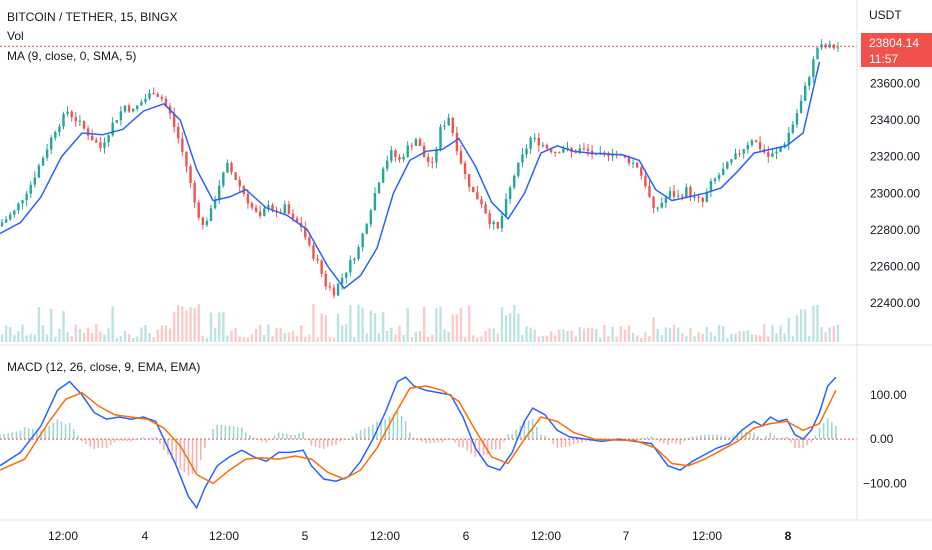  Describe the element at coordinates (224, 536) in the screenshot. I see `time-tick-label: 12:00` at that location.